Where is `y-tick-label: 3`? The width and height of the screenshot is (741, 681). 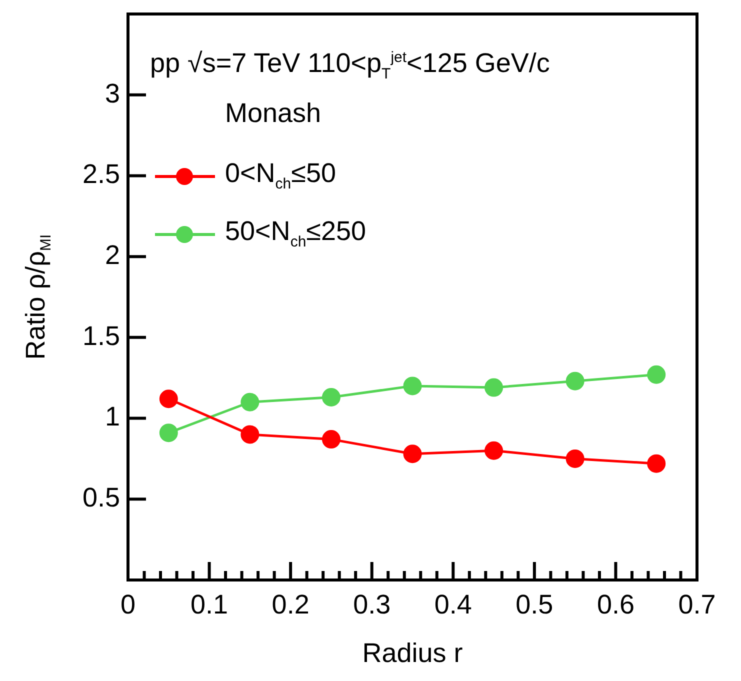
y-tick-label: 3 is located at coordinates (112, 93).